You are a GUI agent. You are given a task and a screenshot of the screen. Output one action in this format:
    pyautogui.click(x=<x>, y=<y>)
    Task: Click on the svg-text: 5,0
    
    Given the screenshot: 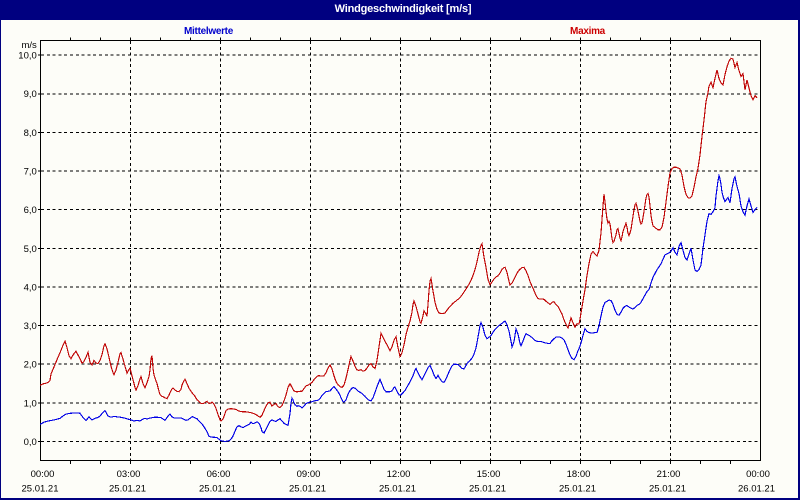 What is the action you would take?
    pyautogui.click(x=30, y=249)
    